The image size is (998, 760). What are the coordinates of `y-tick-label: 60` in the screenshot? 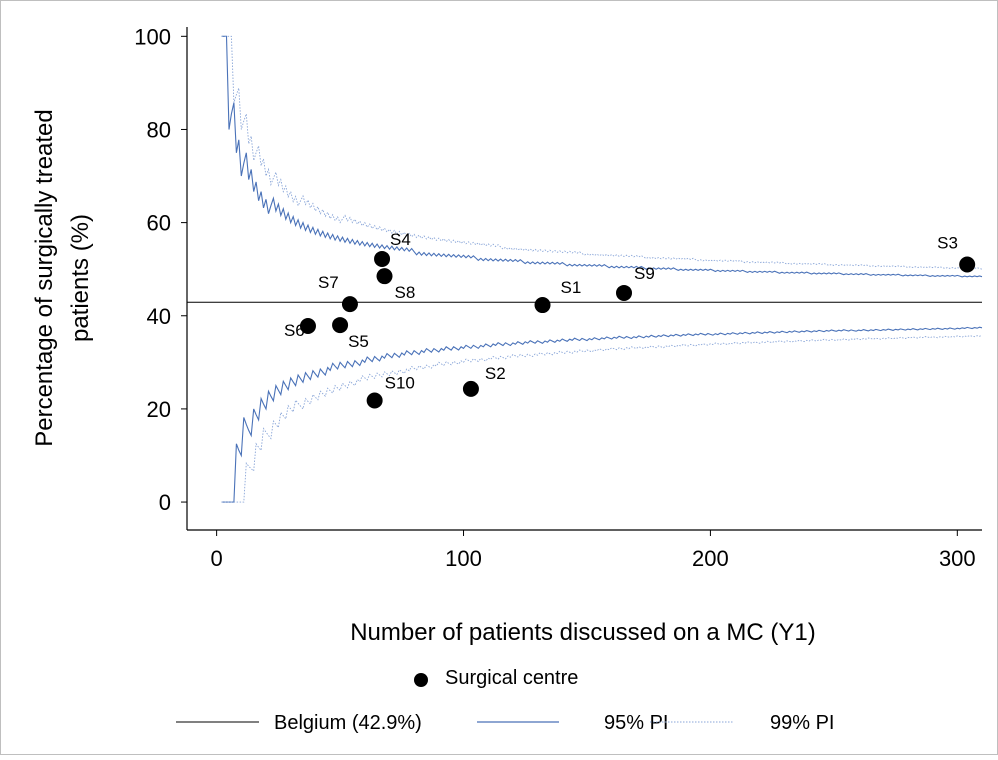 It's located at (159, 223).